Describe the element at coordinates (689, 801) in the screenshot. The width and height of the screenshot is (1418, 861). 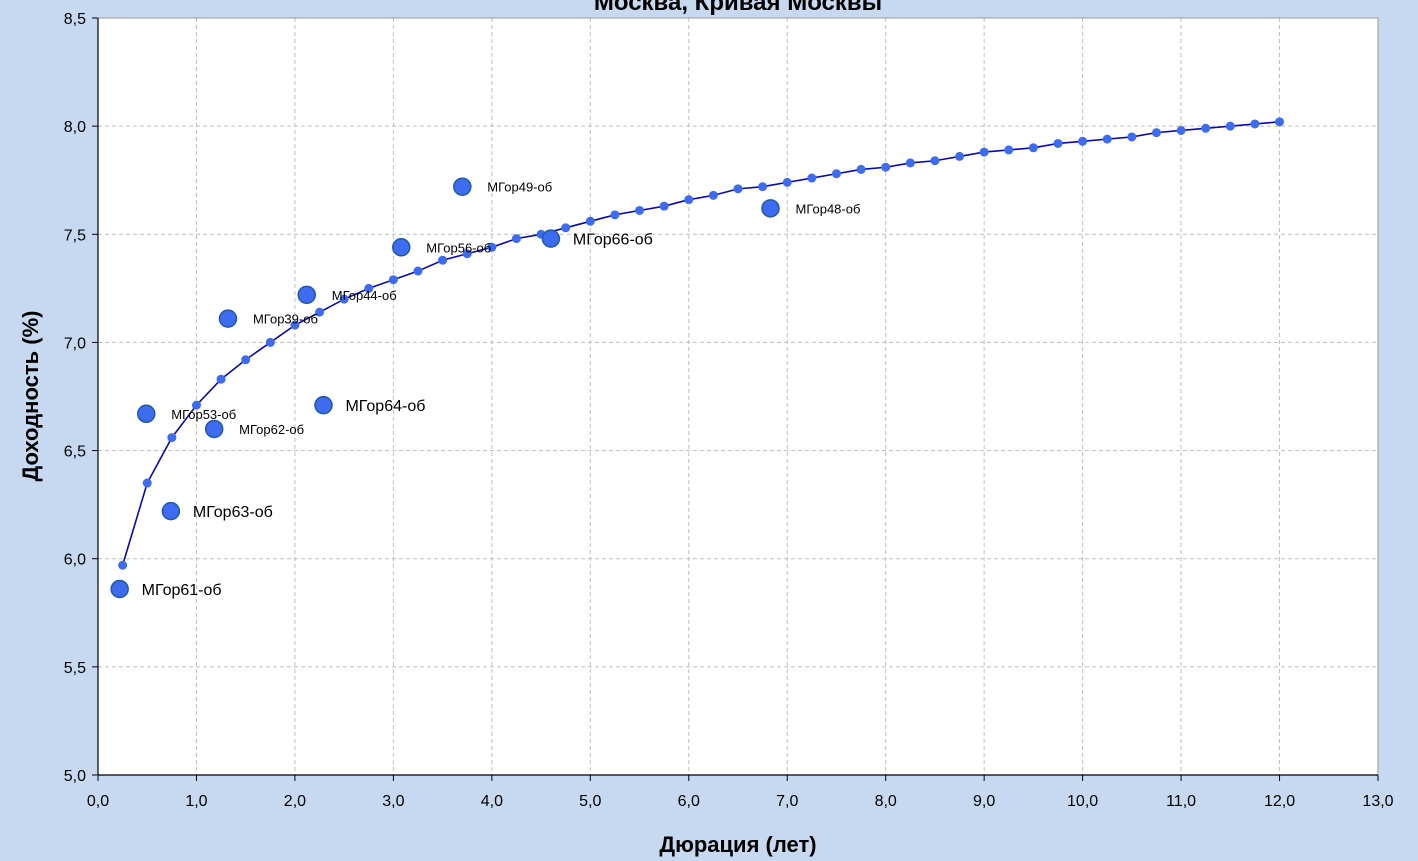
I see `x-tick-label: 6,0` at that location.